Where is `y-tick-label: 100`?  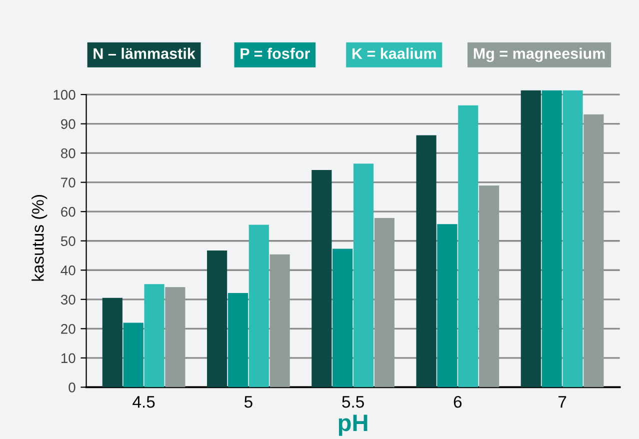
y-tick-label: 100 is located at coordinates (65, 95).